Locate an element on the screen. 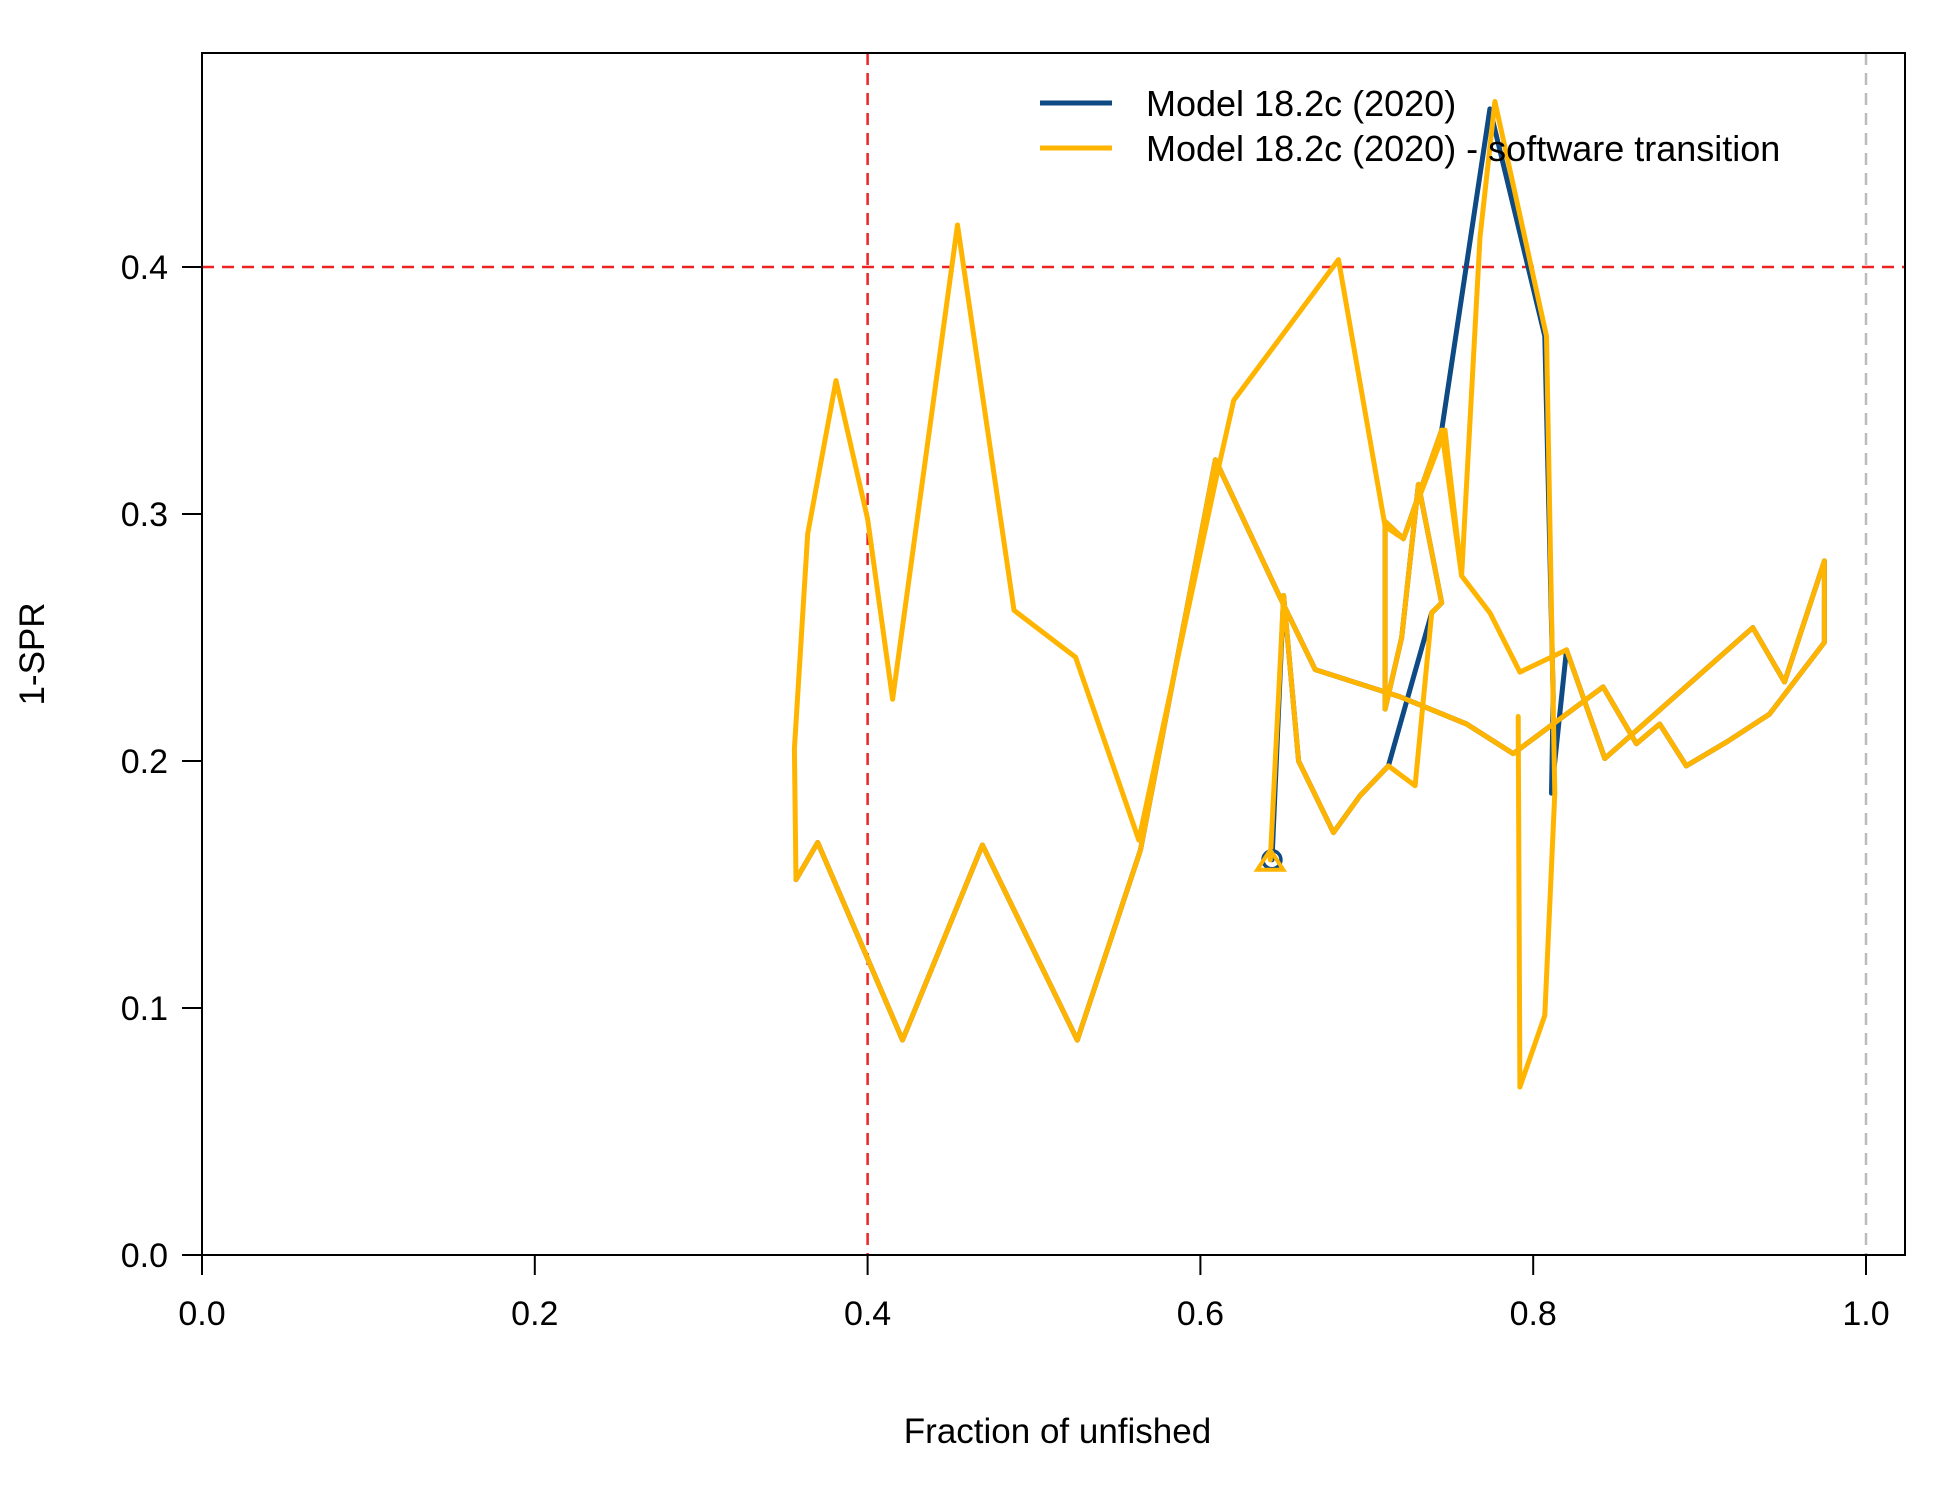 The width and height of the screenshot is (1950, 1500). y-tick-label: 0.4 is located at coordinates (144, 268).